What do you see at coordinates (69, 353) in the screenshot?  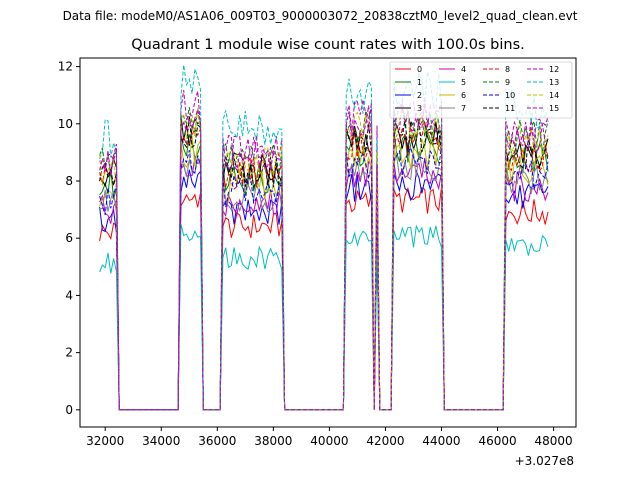 I see `y-tick-label: 2` at bounding box center [69, 353].